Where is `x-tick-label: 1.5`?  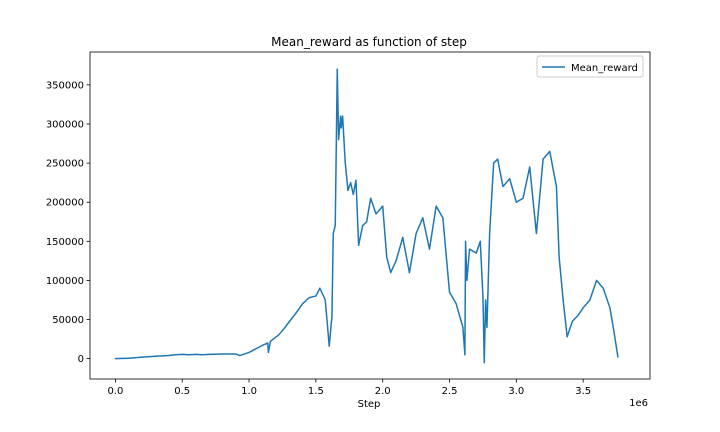 x-tick-label: 1.5 is located at coordinates (316, 391).